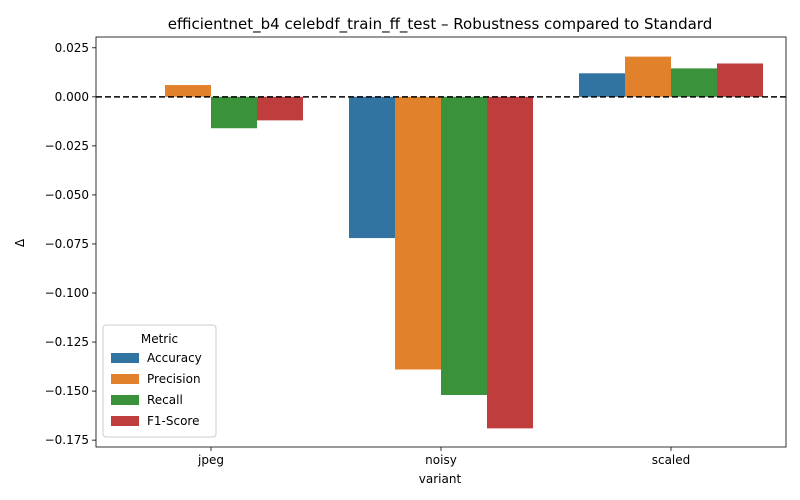  I want to click on x-tick-label: scaled, so click(671, 460).